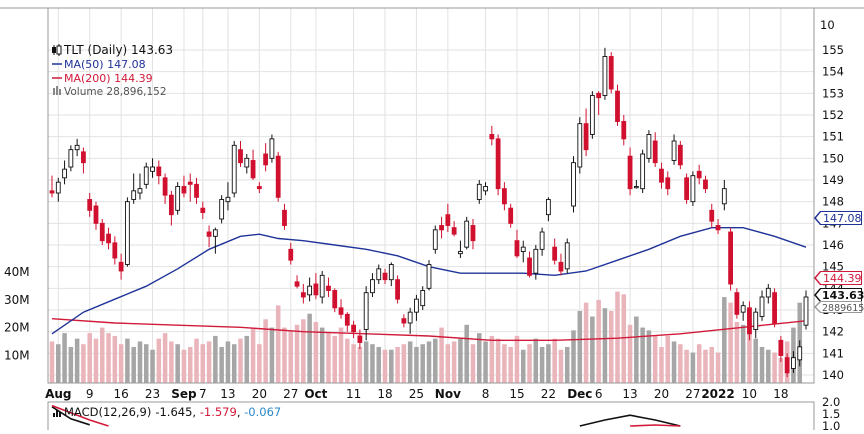 Image resolution: width=864 pixels, height=434 pixels. What do you see at coordinates (516, 394) in the screenshot?
I see `date-tick-label: 15` at bounding box center [516, 394].